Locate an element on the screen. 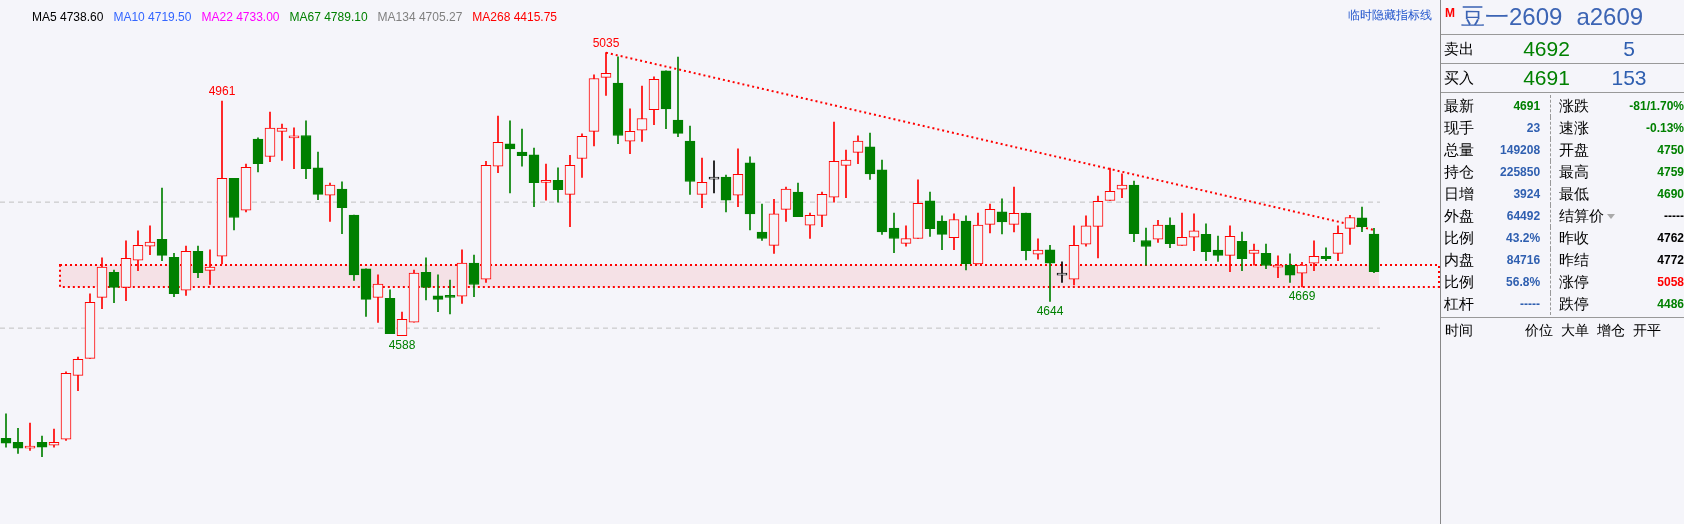 This screenshot has height=524, width=1684. text: 最新 is located at coordinates (1459, 106).